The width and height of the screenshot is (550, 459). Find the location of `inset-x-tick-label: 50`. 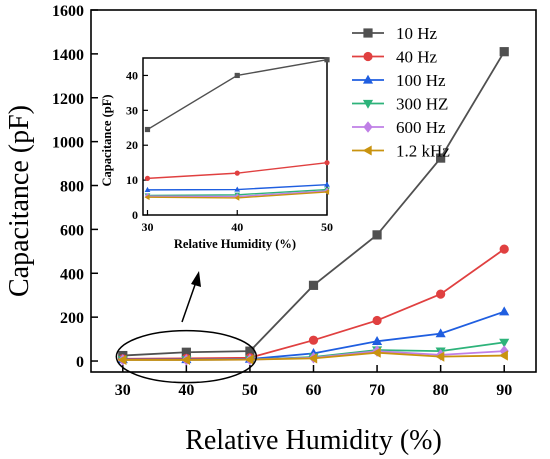

inset-x-tick-label: 50 is located at coordinates (327, 227).